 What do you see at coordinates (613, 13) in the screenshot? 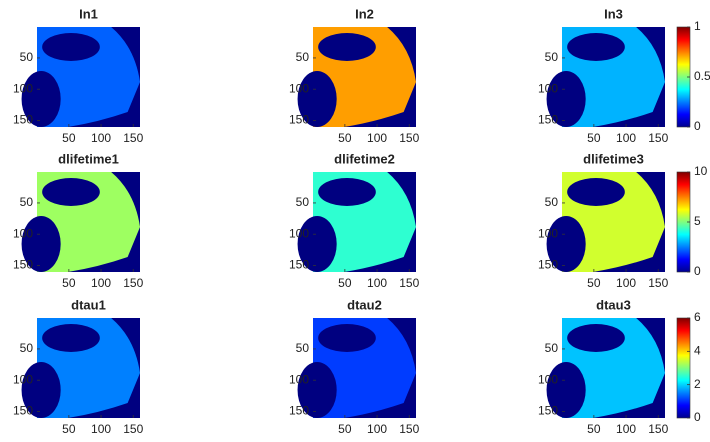
I see `panel-title: In3` at bounding box center [613, 13].